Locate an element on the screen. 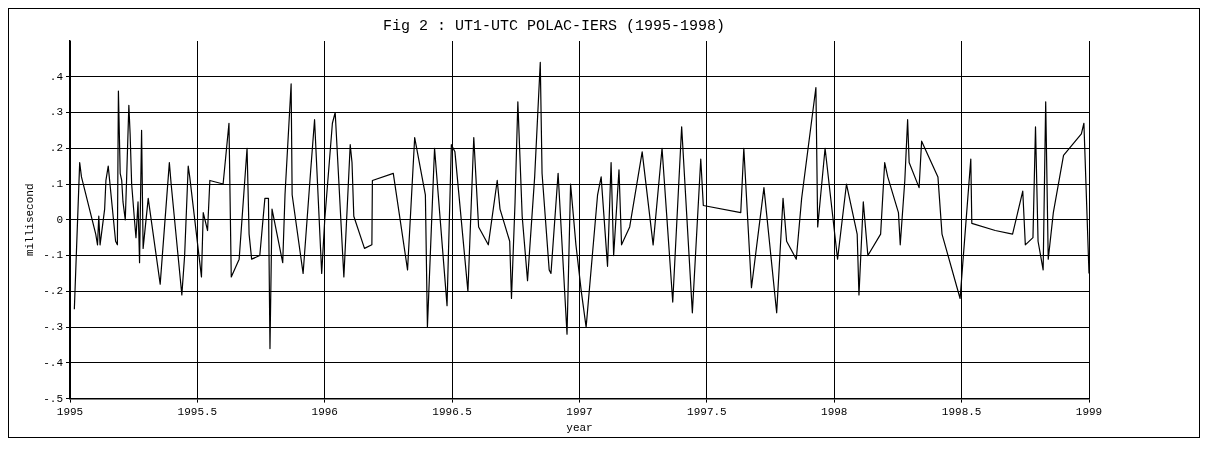  y-tick-label: .1 is located at coordinates (56, 183).